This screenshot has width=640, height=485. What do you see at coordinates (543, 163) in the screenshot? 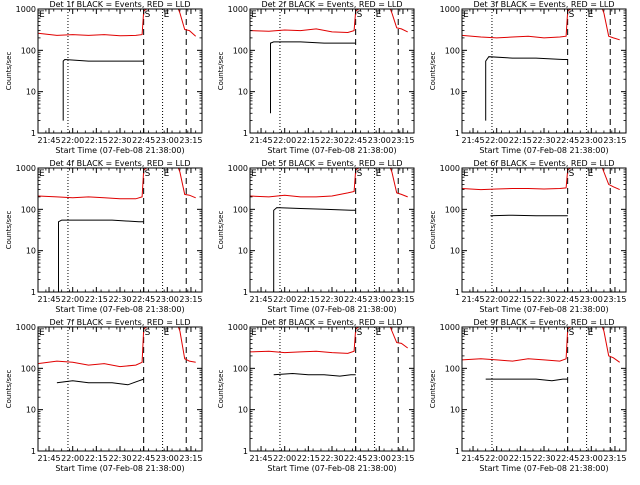
I see `panel-title: Det 6f BLACK = Events, RED = LLD` at bounding box center [543, 163].